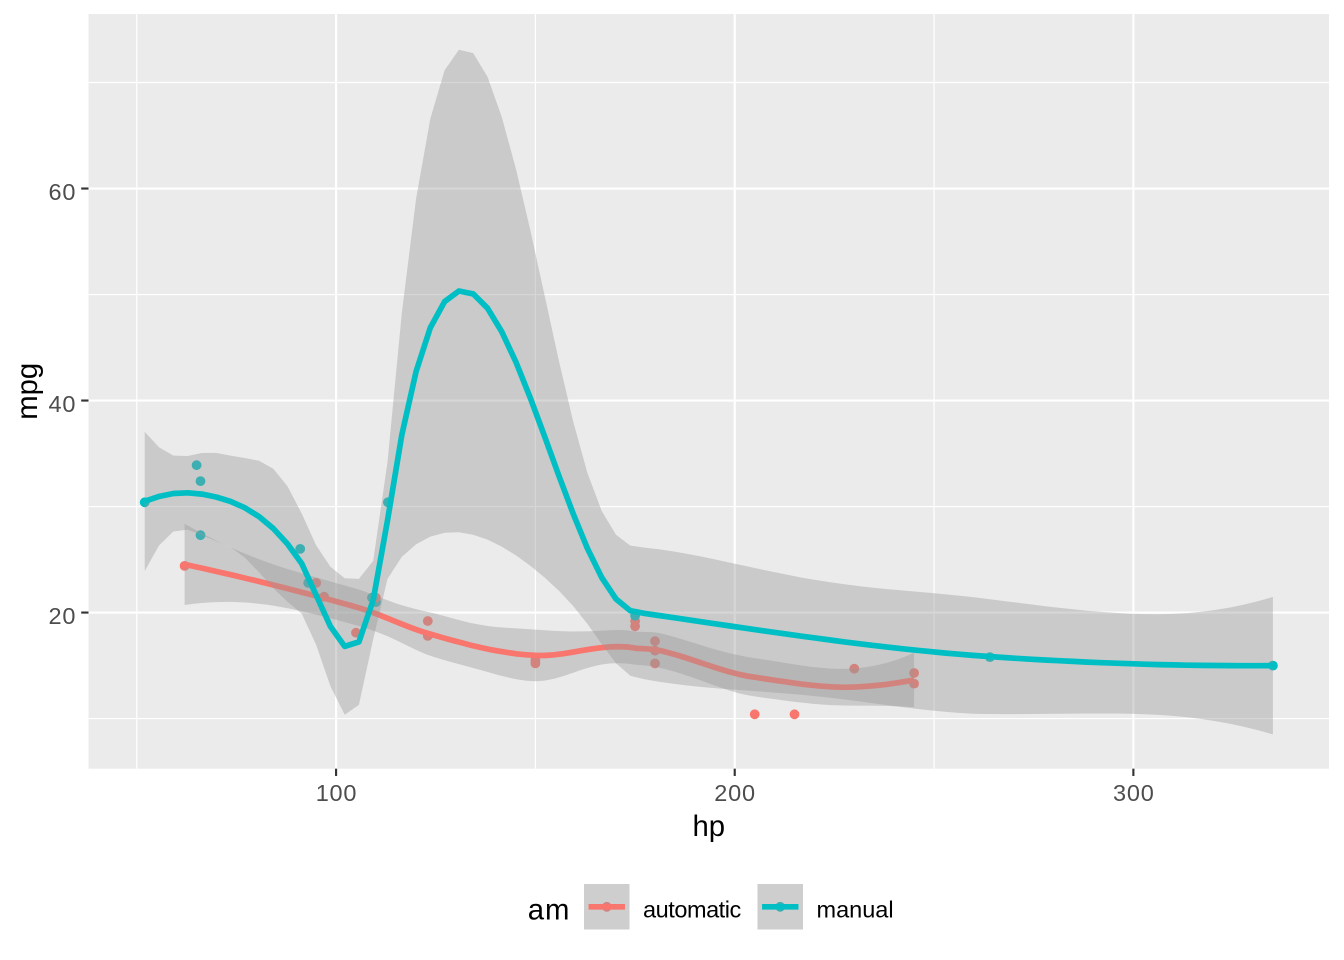  What do you see at coordinates (549, 910) in the screenshot?
I see `svg-text: am` at bounding box center [549, 910].